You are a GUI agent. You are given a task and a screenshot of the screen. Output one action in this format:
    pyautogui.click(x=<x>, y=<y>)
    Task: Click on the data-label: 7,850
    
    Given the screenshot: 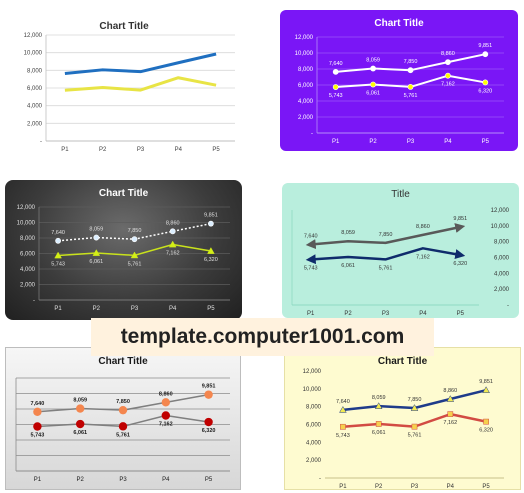 What is the action you would take?
    pyautogui.click(x=123, y=402)
    